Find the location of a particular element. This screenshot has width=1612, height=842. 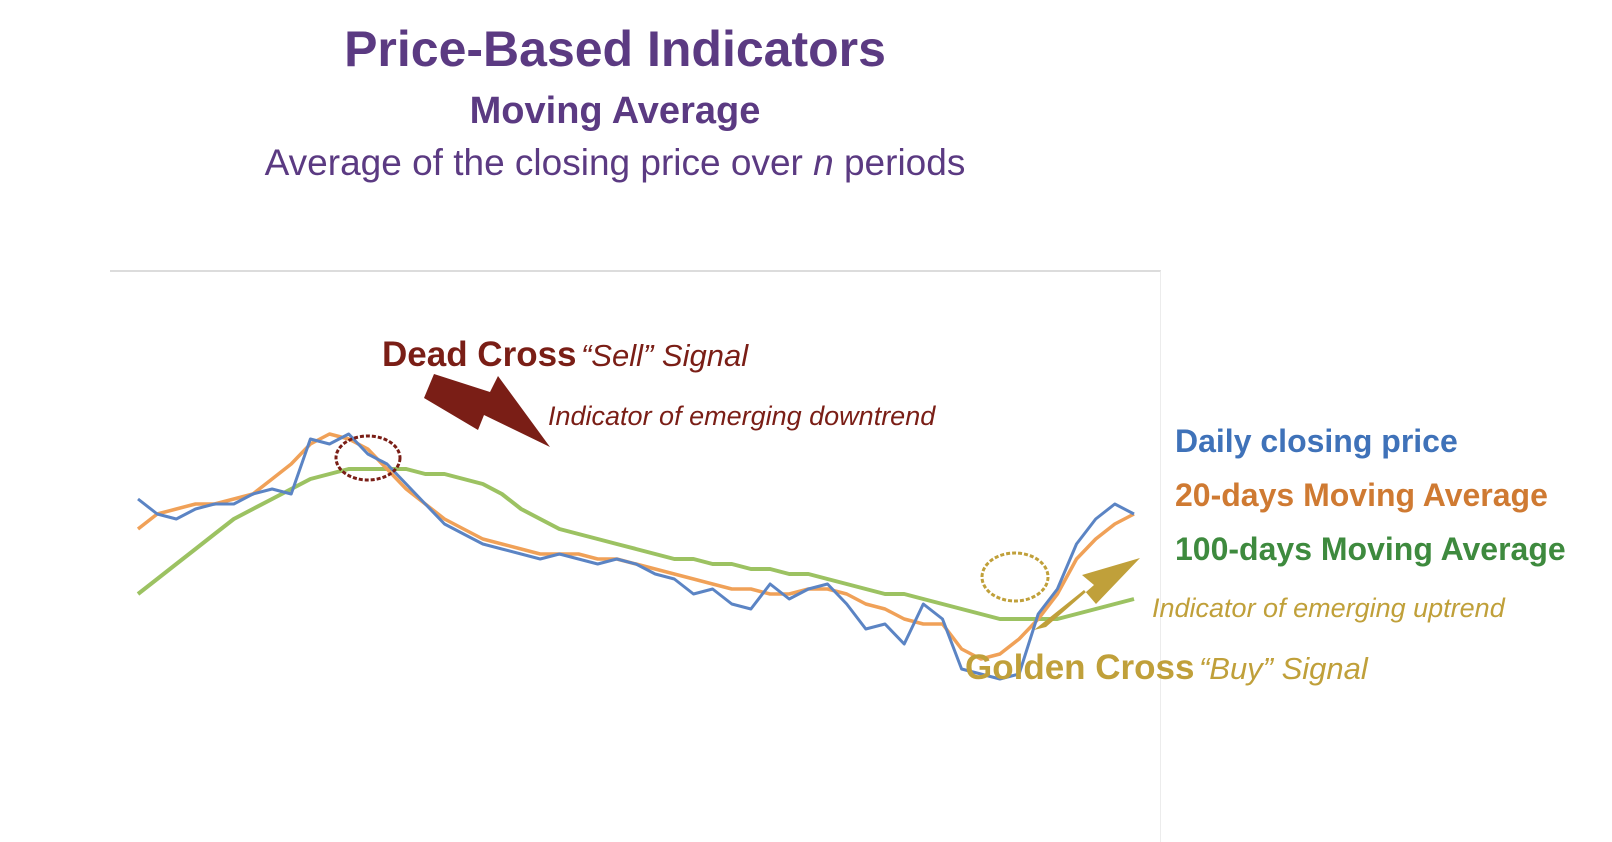

slide-subtitle: Moving Average is located at coordinates (615, 111).